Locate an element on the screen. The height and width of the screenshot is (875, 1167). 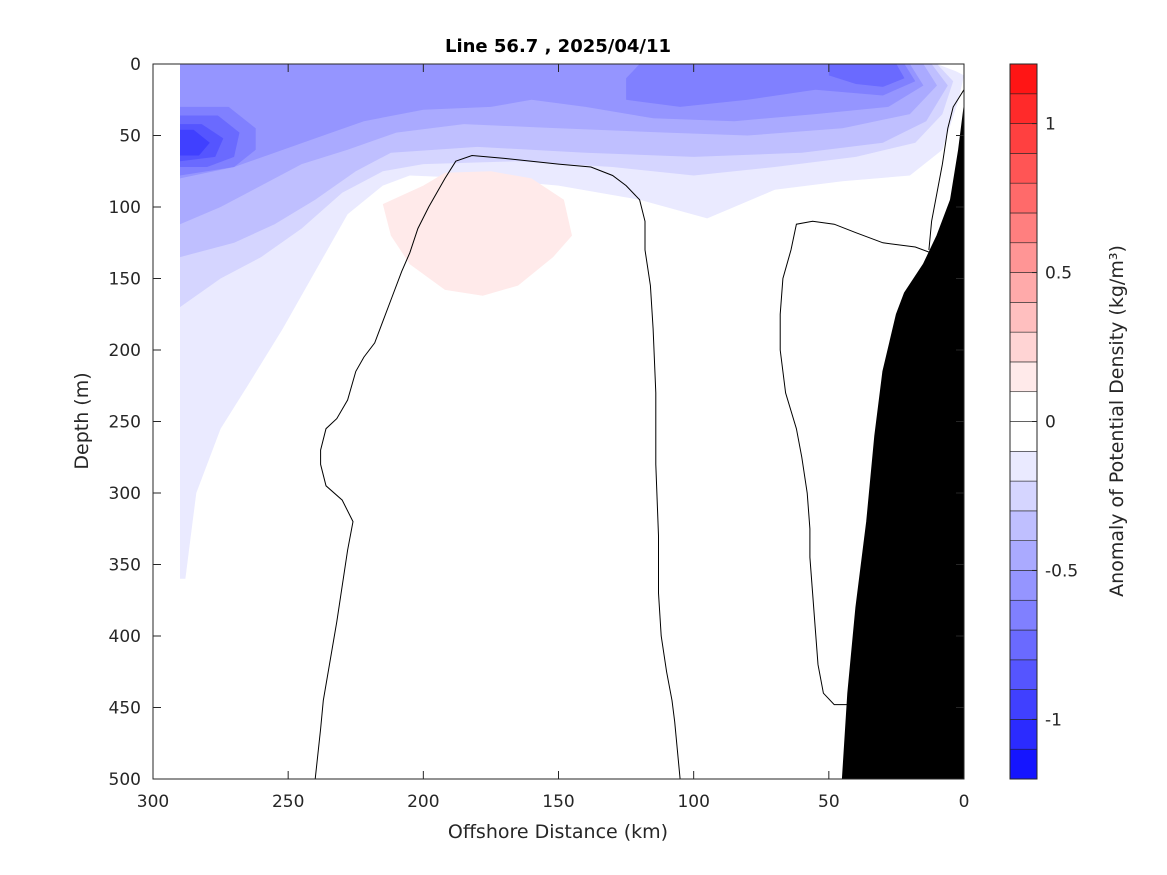
y-tick-label: 400 is located at coordinates (125, 637).